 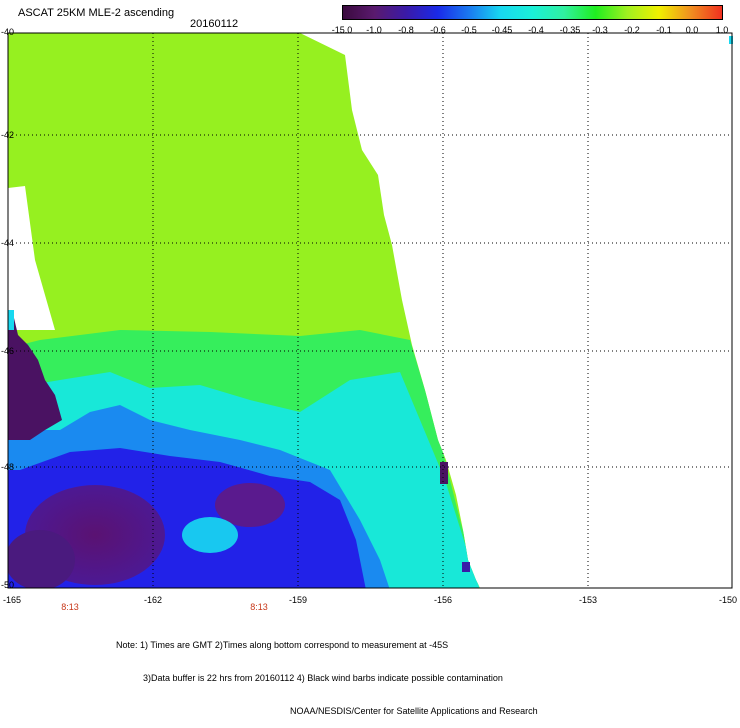 What do you see at coordinates (298, 600) in the screenshot?
I see `lon-label: -159` at bounding box center [298, 600].